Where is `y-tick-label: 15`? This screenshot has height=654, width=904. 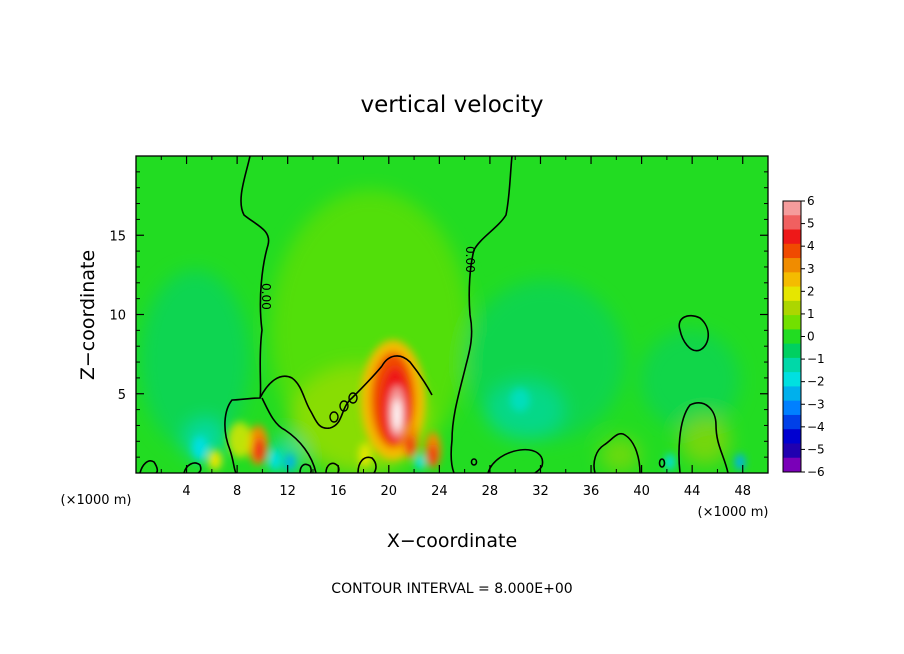
y-tick-label: 15 is located at coordinates (117, 236).